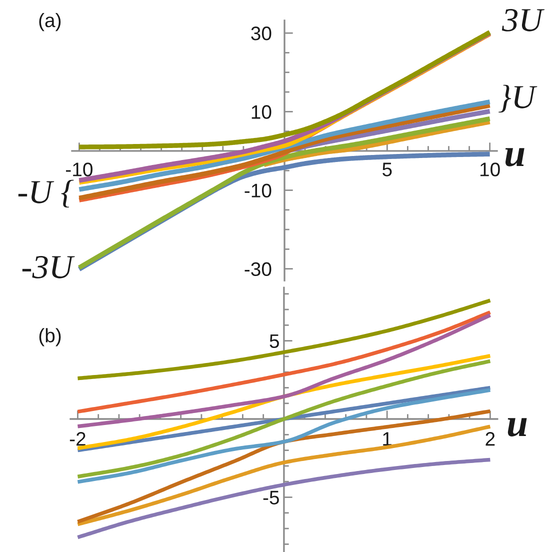 The height and width of the screenshot is (552, 553). Describe the element at coordinates (387, 439) in the screenshot. I see `x-tick-label: 1` at that location.